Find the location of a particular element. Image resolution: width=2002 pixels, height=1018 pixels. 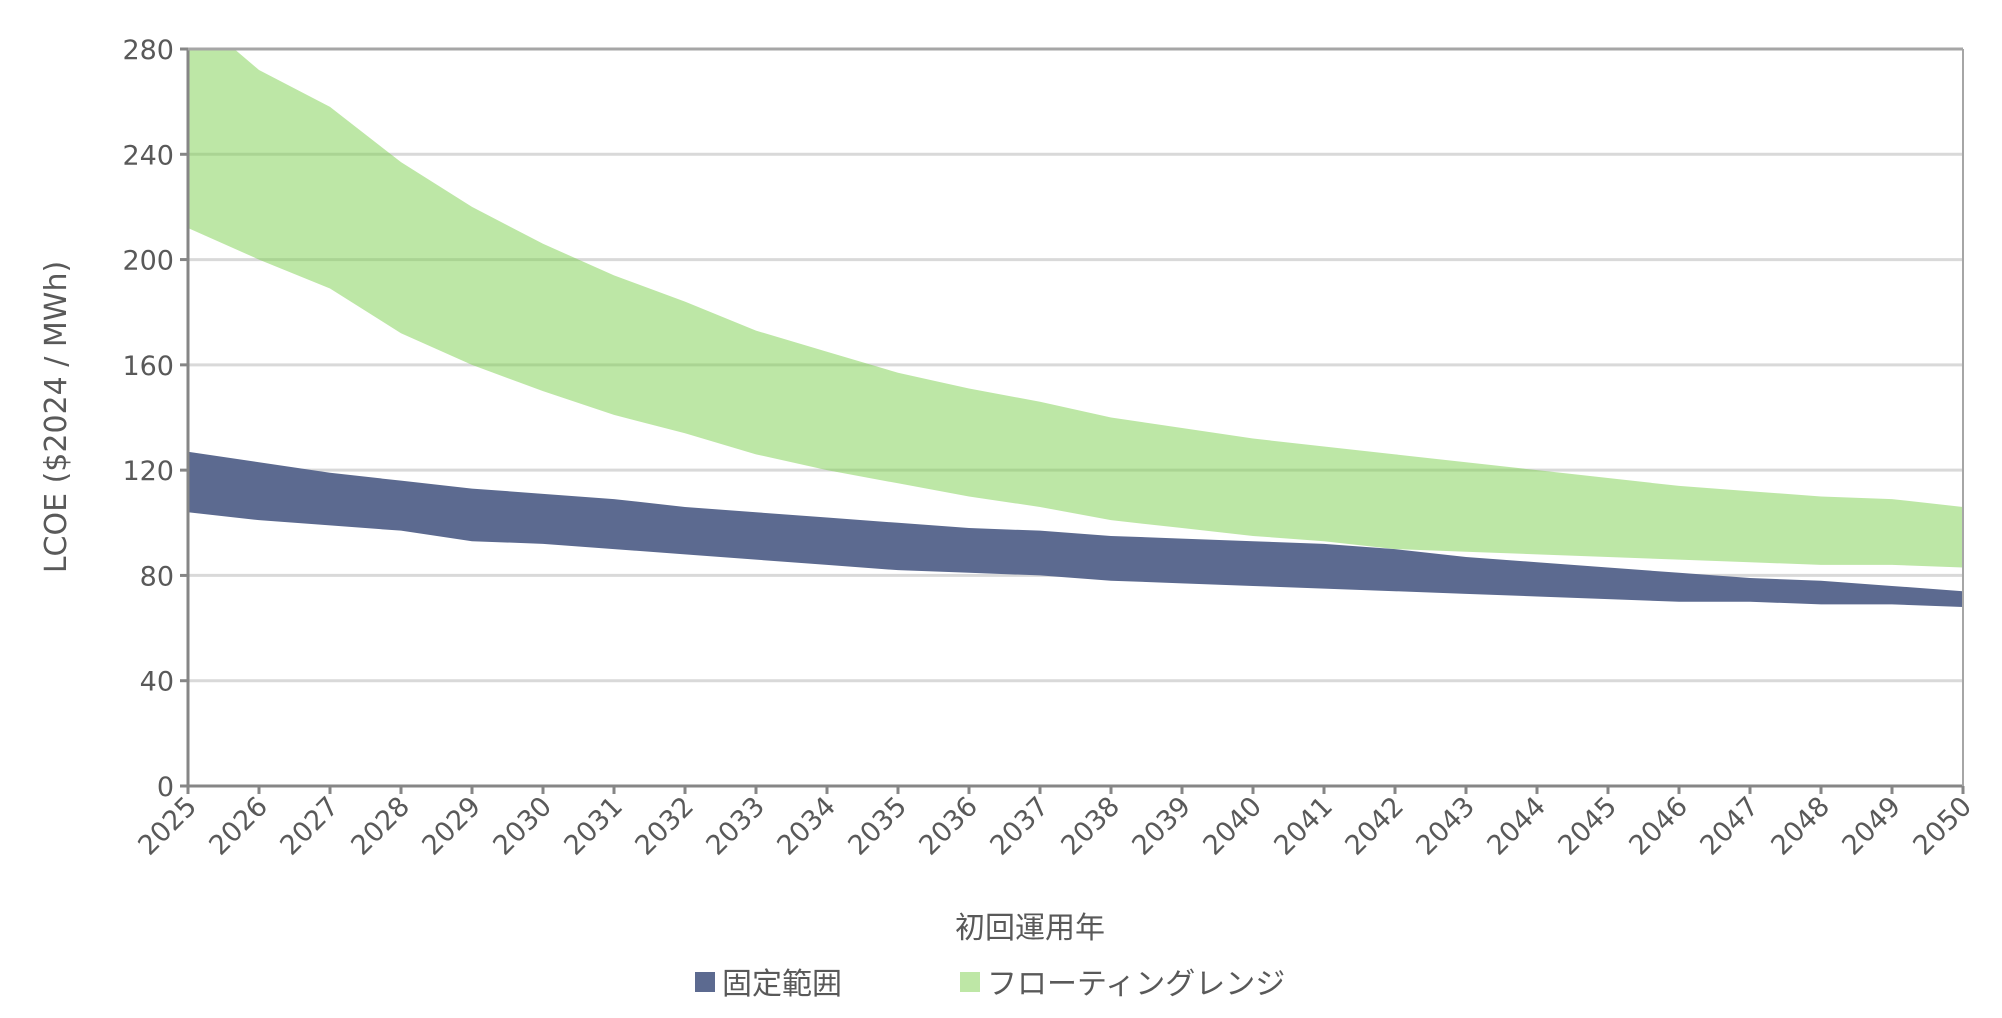

x-tick-label: 2036 is located at coordinates (948, 826).